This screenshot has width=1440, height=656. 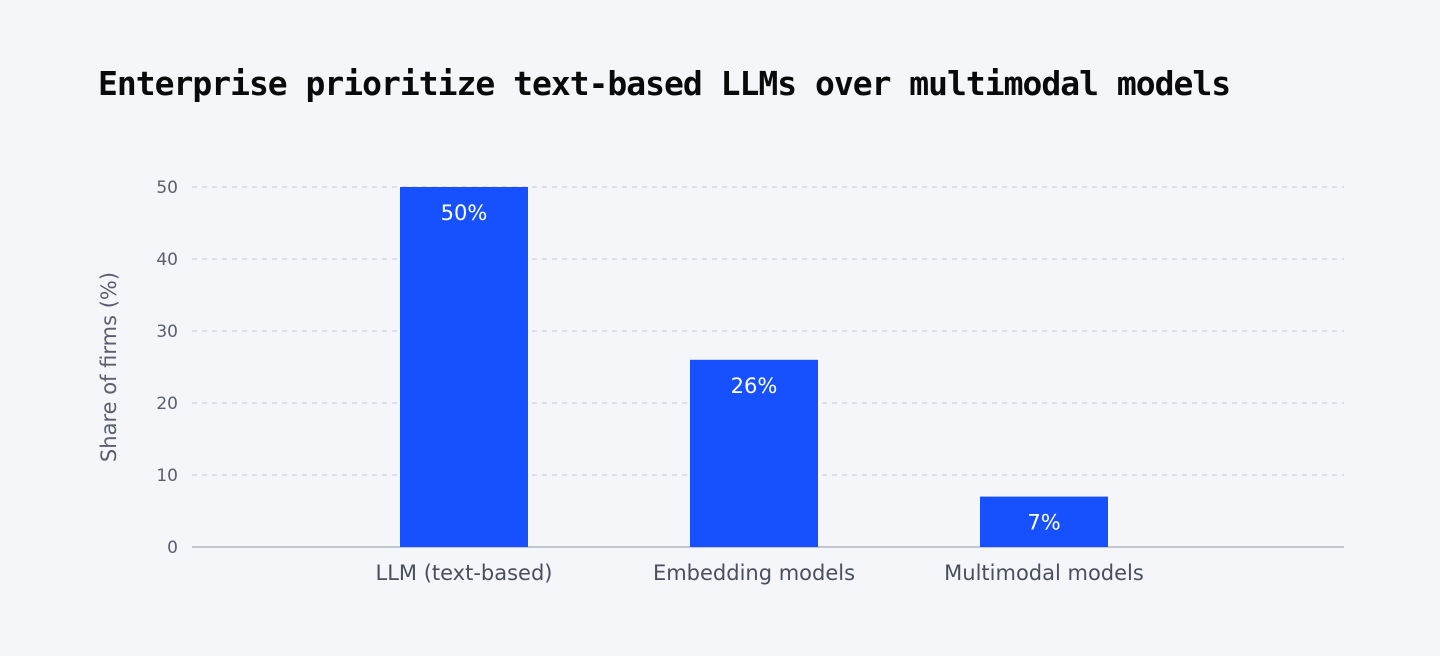 I want to click on y-tick-label: 20, so click(x=167, y=404).